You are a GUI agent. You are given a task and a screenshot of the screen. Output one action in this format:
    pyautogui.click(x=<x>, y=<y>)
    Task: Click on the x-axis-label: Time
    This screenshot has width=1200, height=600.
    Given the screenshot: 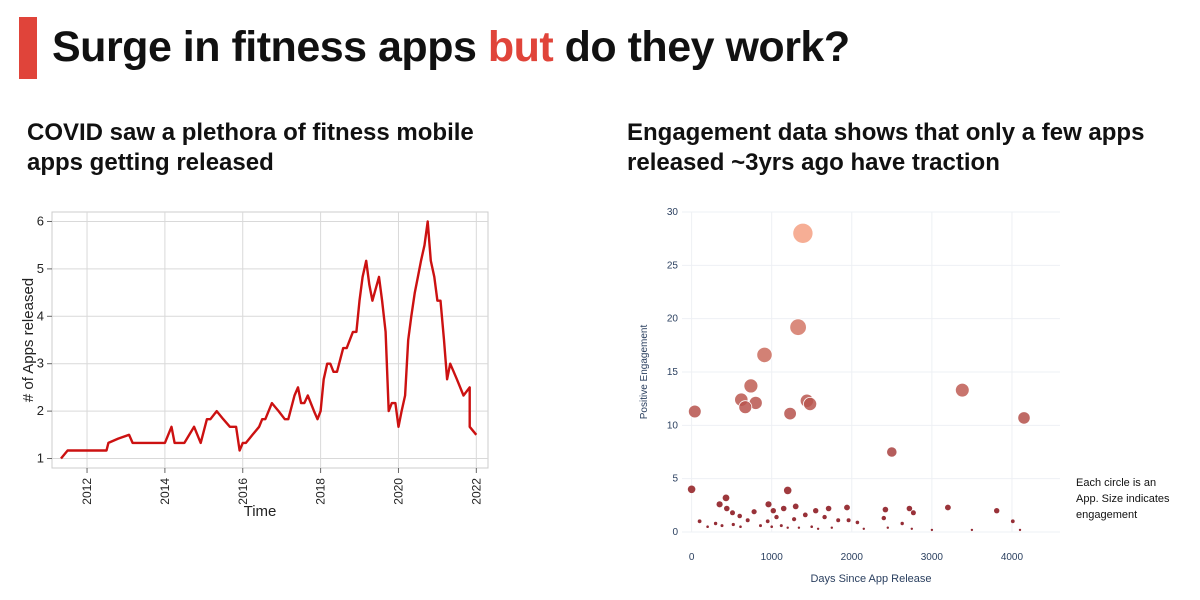 What is the action you would take?
    pyautogui.click(x=260, y=511)
    